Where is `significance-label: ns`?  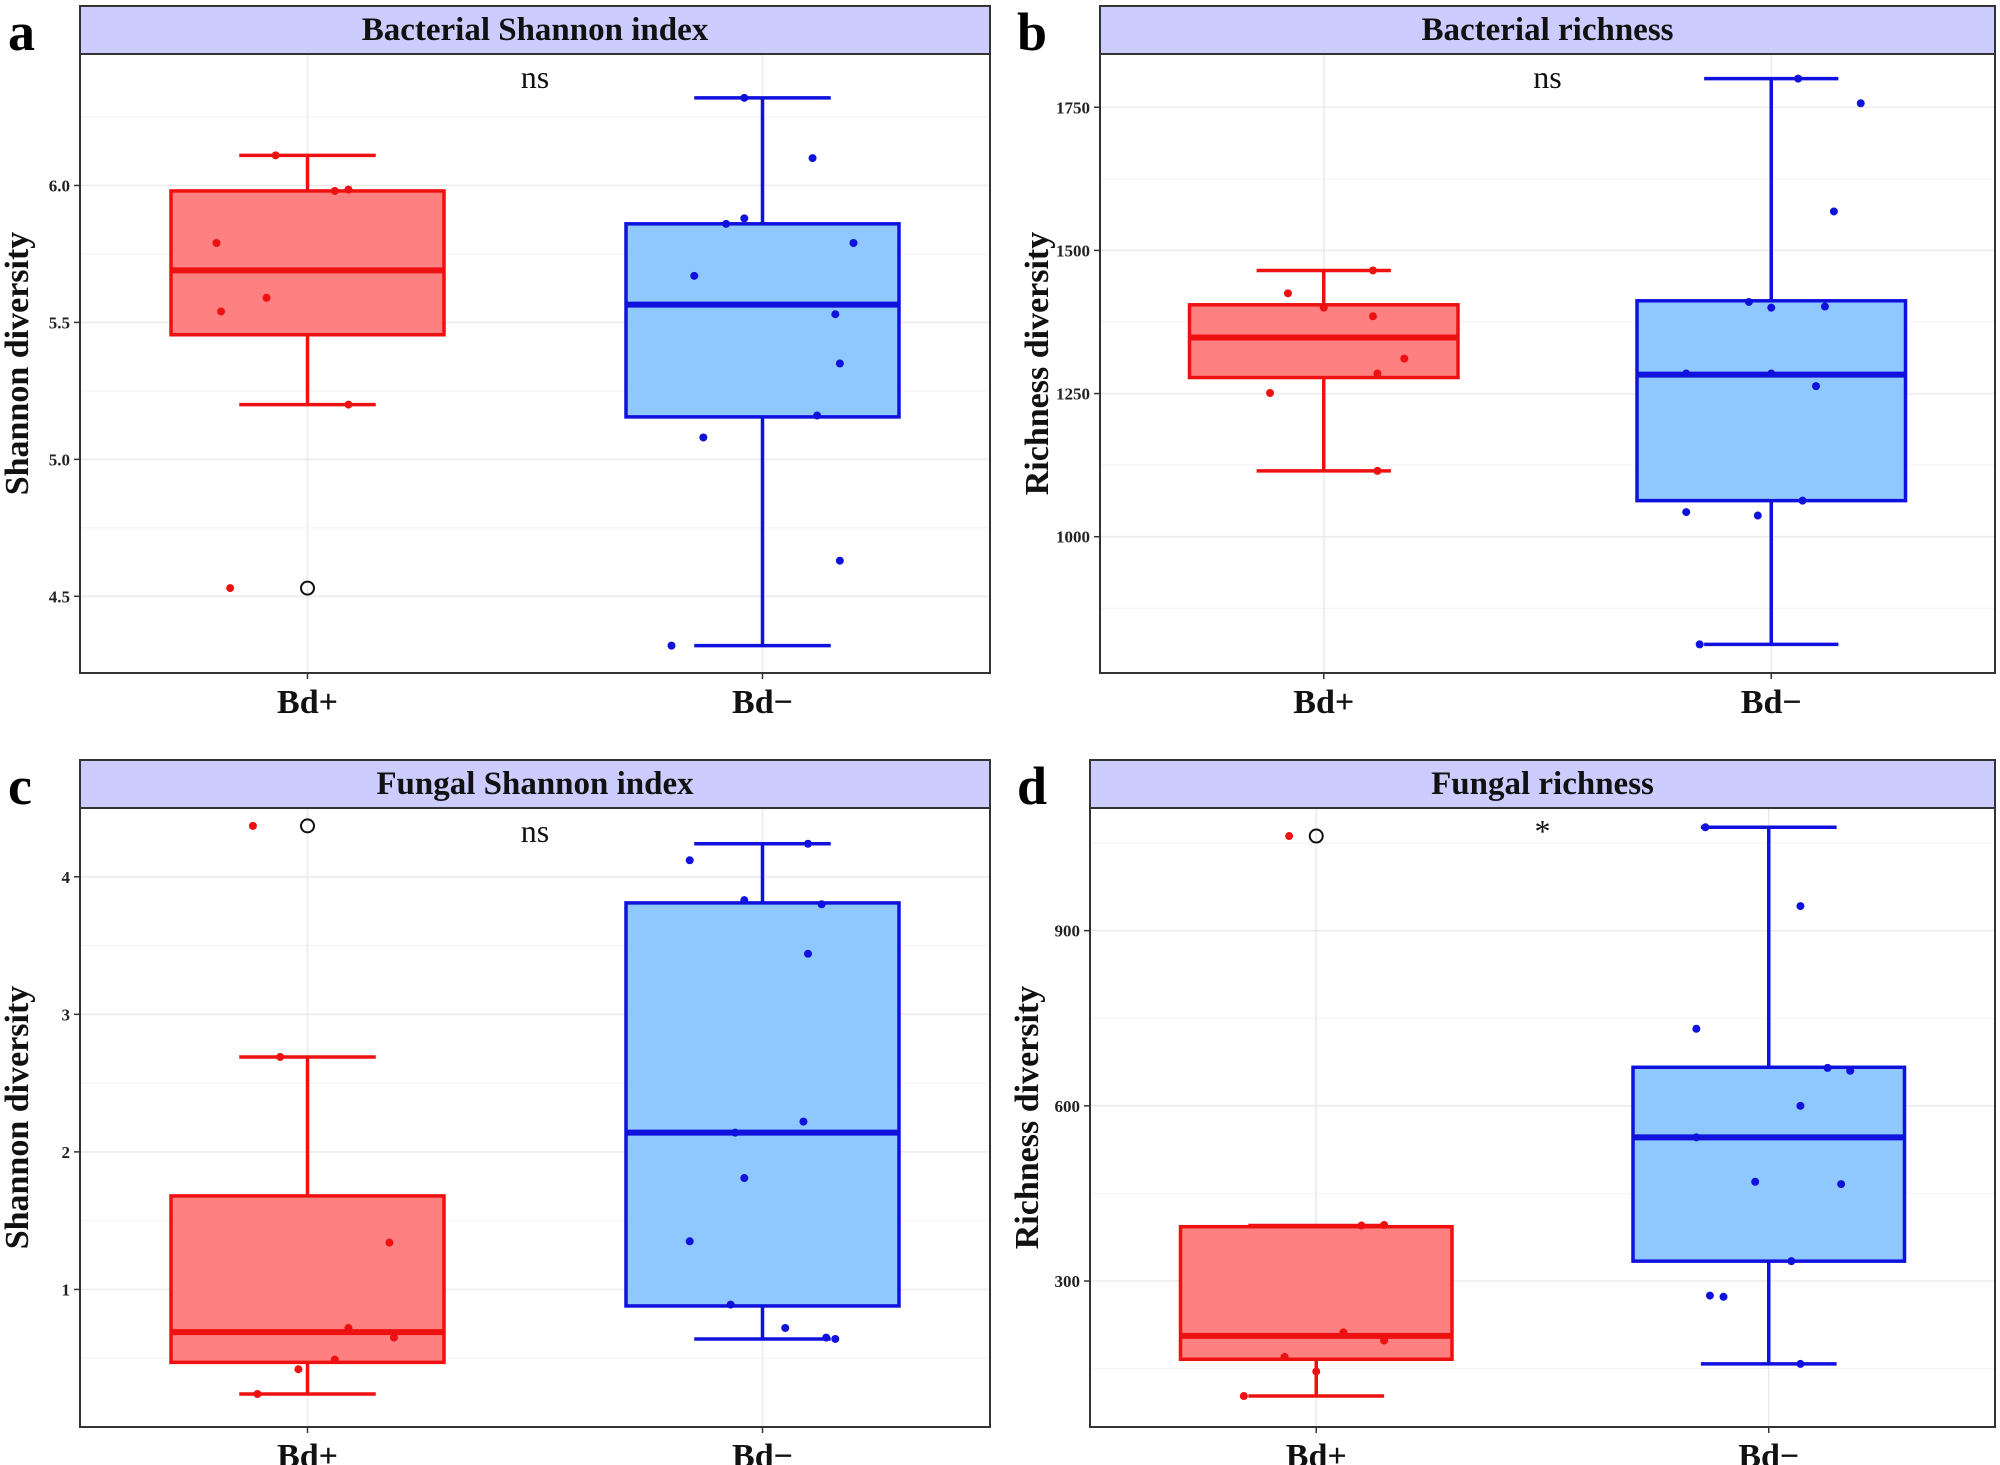
significance-label: ns is located at coordinates (535, 831).